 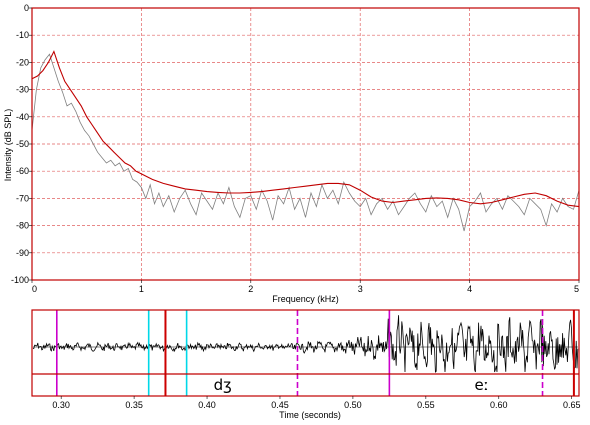 I want to click on x-tick-label: 4, so click(x=469, y=289).